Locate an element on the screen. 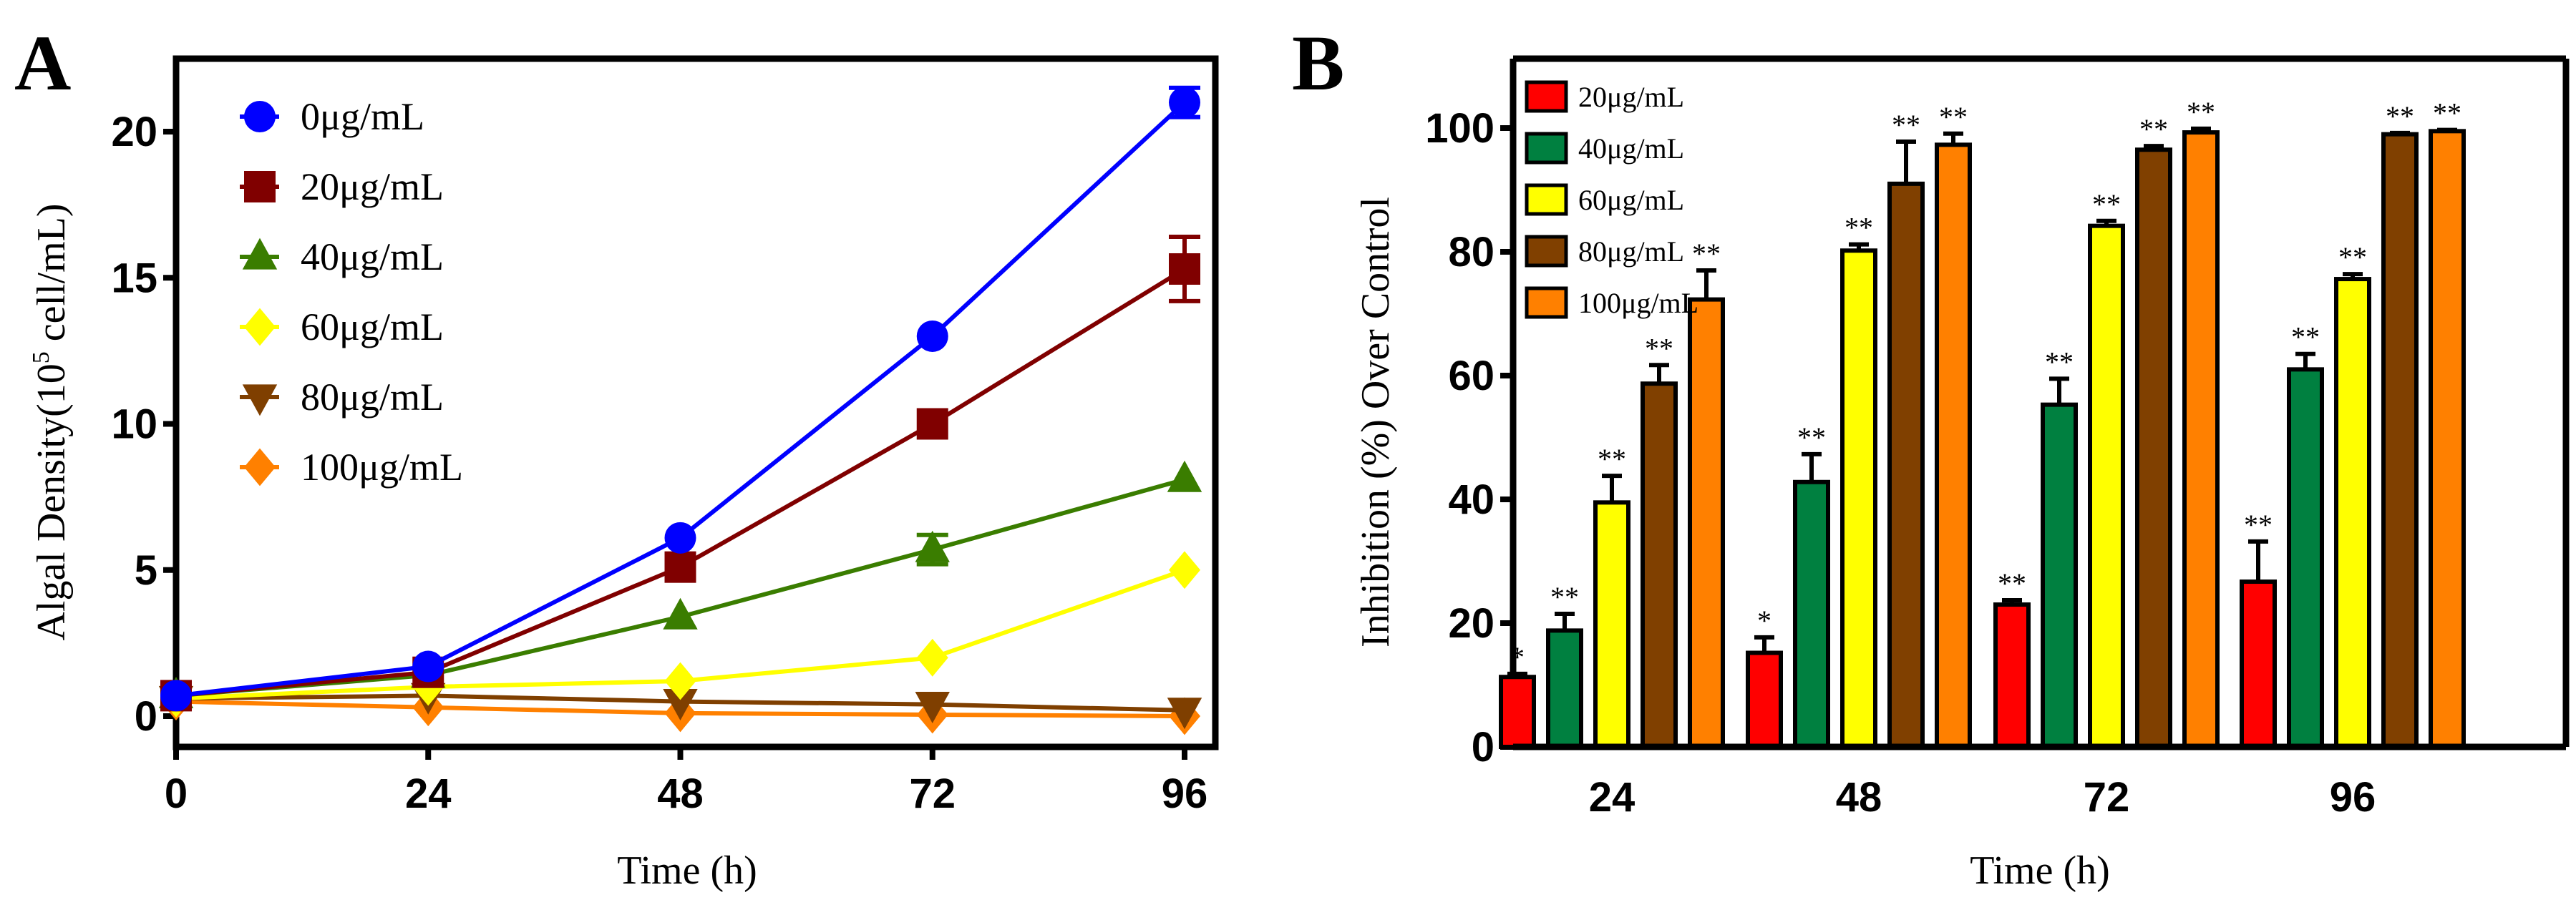  y-tick-label: 5 is located at coordinates (146, 570).